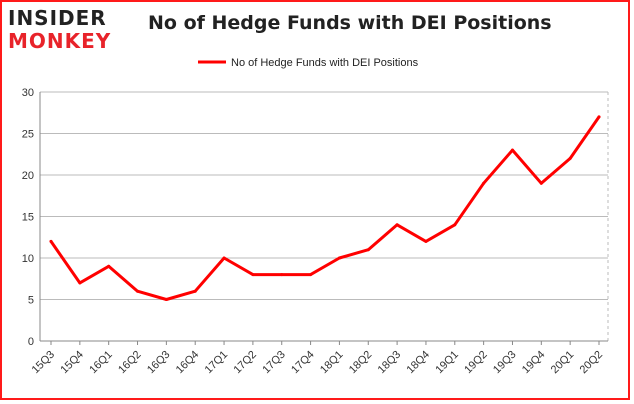 The image size is (634, 404). Describe the element at coordinates (332, 363) in the screenshot. I see `x-tick-label: 18Q1` at that location.